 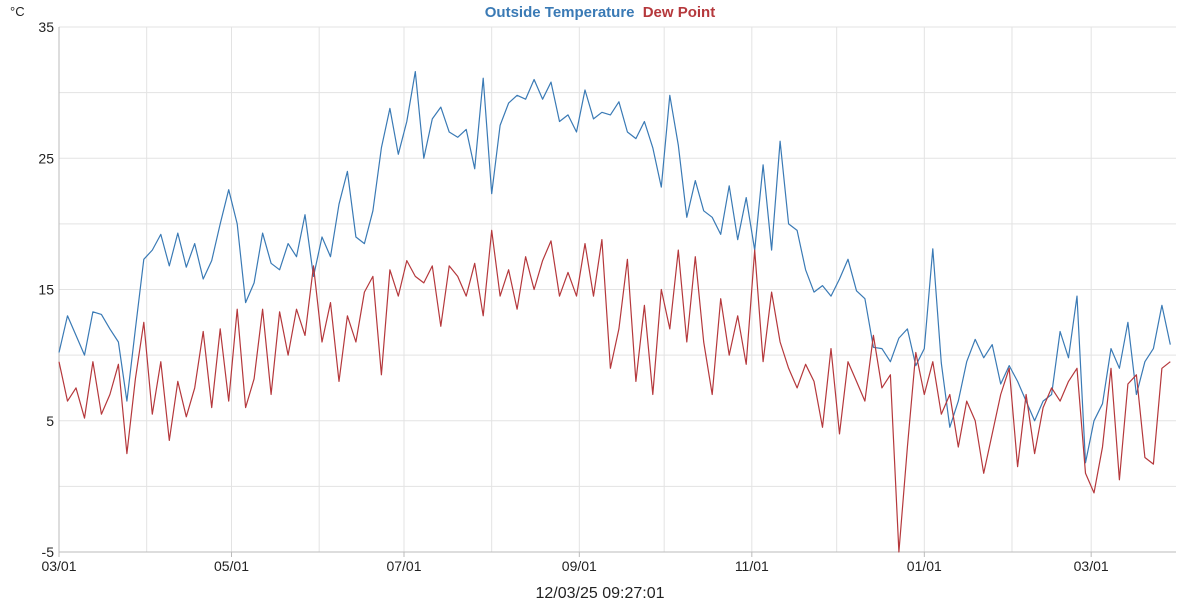 I want to click on y-tick-label: 15, so click(x=46, y=290).